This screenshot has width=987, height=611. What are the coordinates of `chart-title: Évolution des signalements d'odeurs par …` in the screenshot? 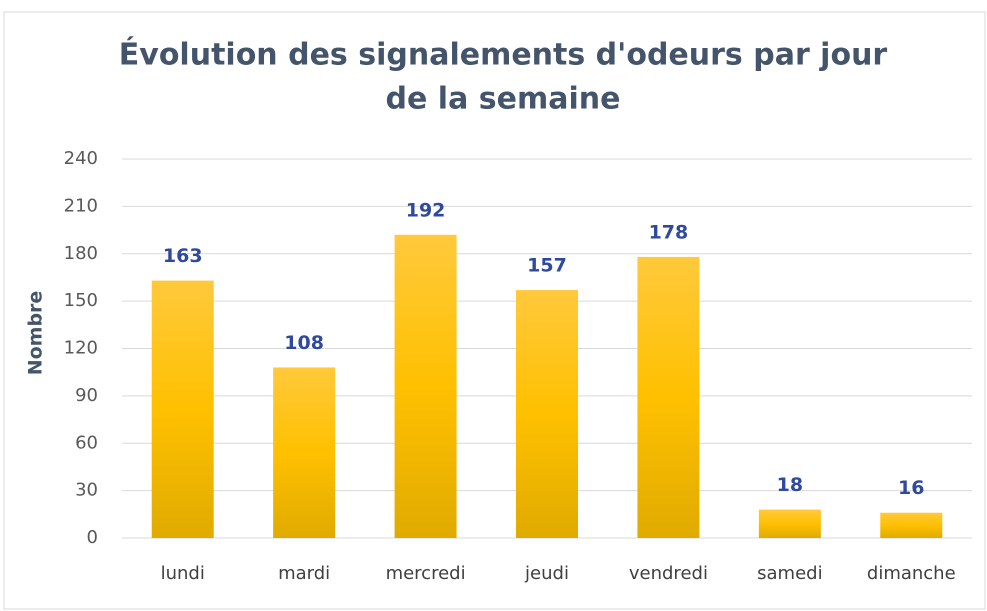 It's located at (503, 55).